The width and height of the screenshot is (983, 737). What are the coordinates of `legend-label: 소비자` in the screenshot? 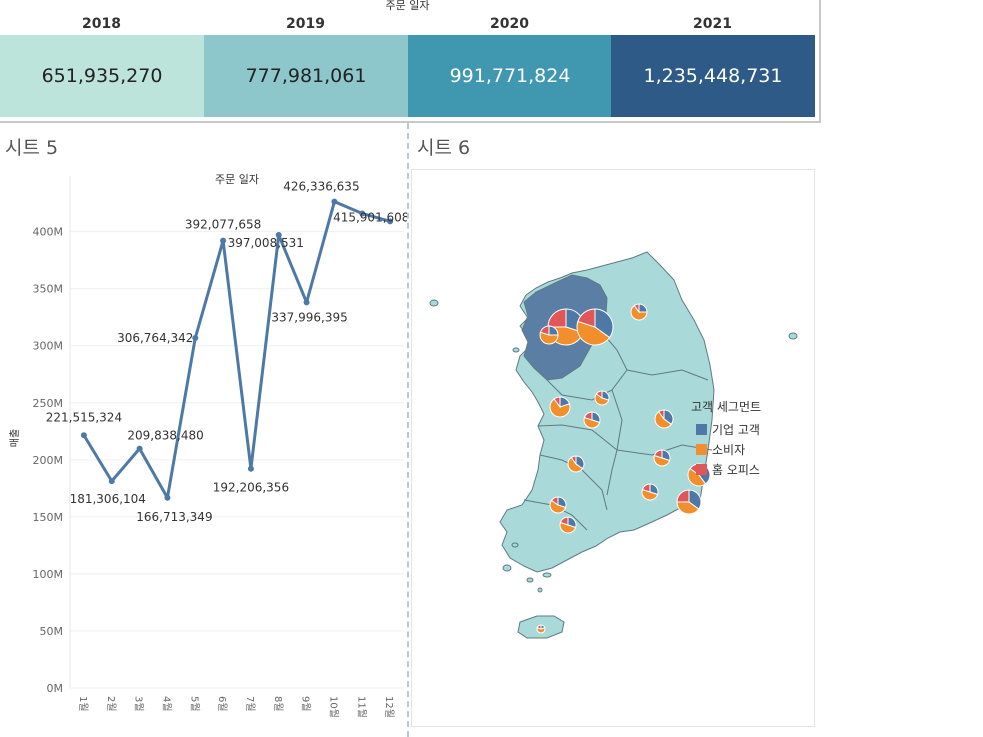 It's located at (728, 450).